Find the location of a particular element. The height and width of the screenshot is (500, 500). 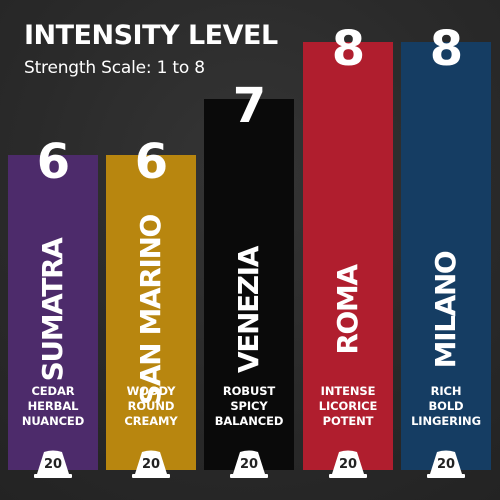

tasting-note: RICH is located at coordinates (446, 391).